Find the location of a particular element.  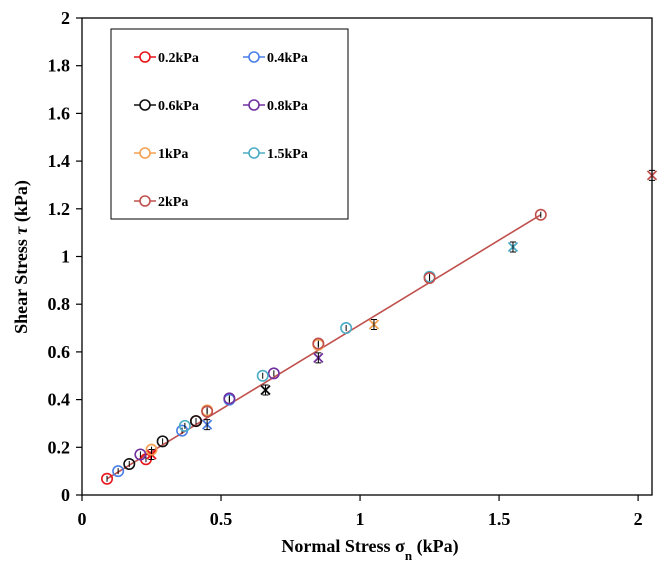

x-axis-title-subscript: n is located at coordinates (409, 555).